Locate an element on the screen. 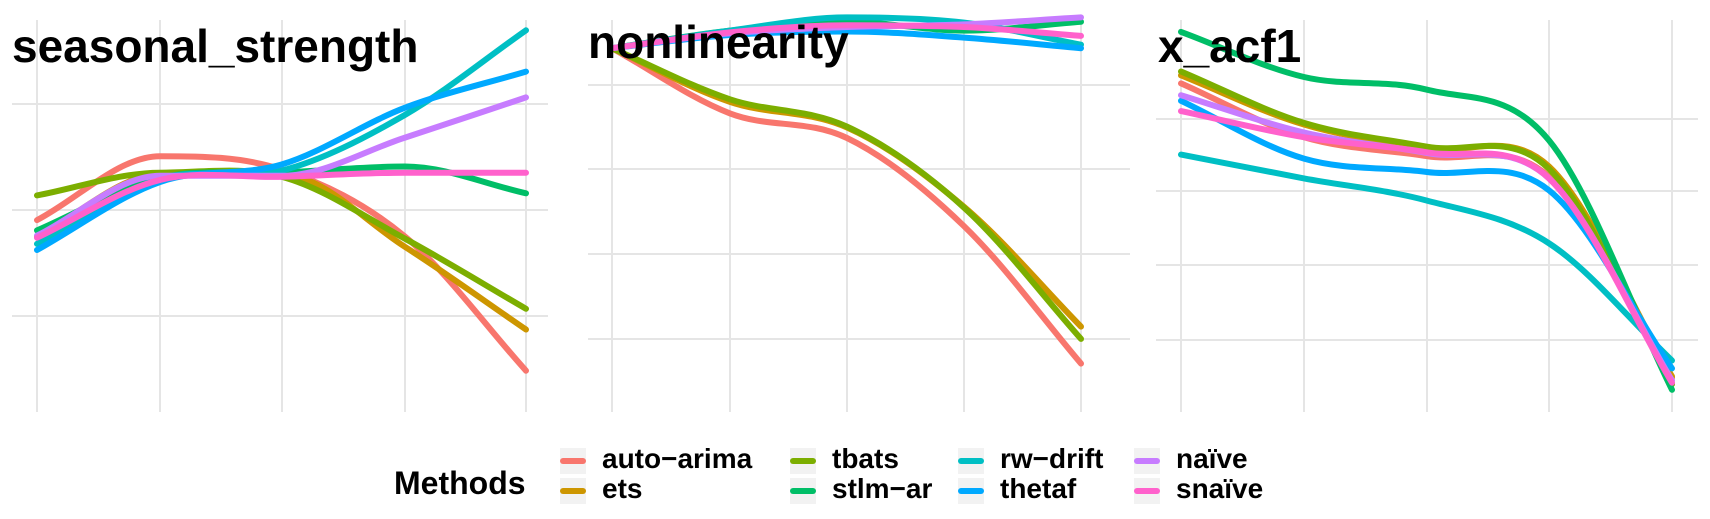  legend-entry: auto−arima is located at coordinates (656, 458).